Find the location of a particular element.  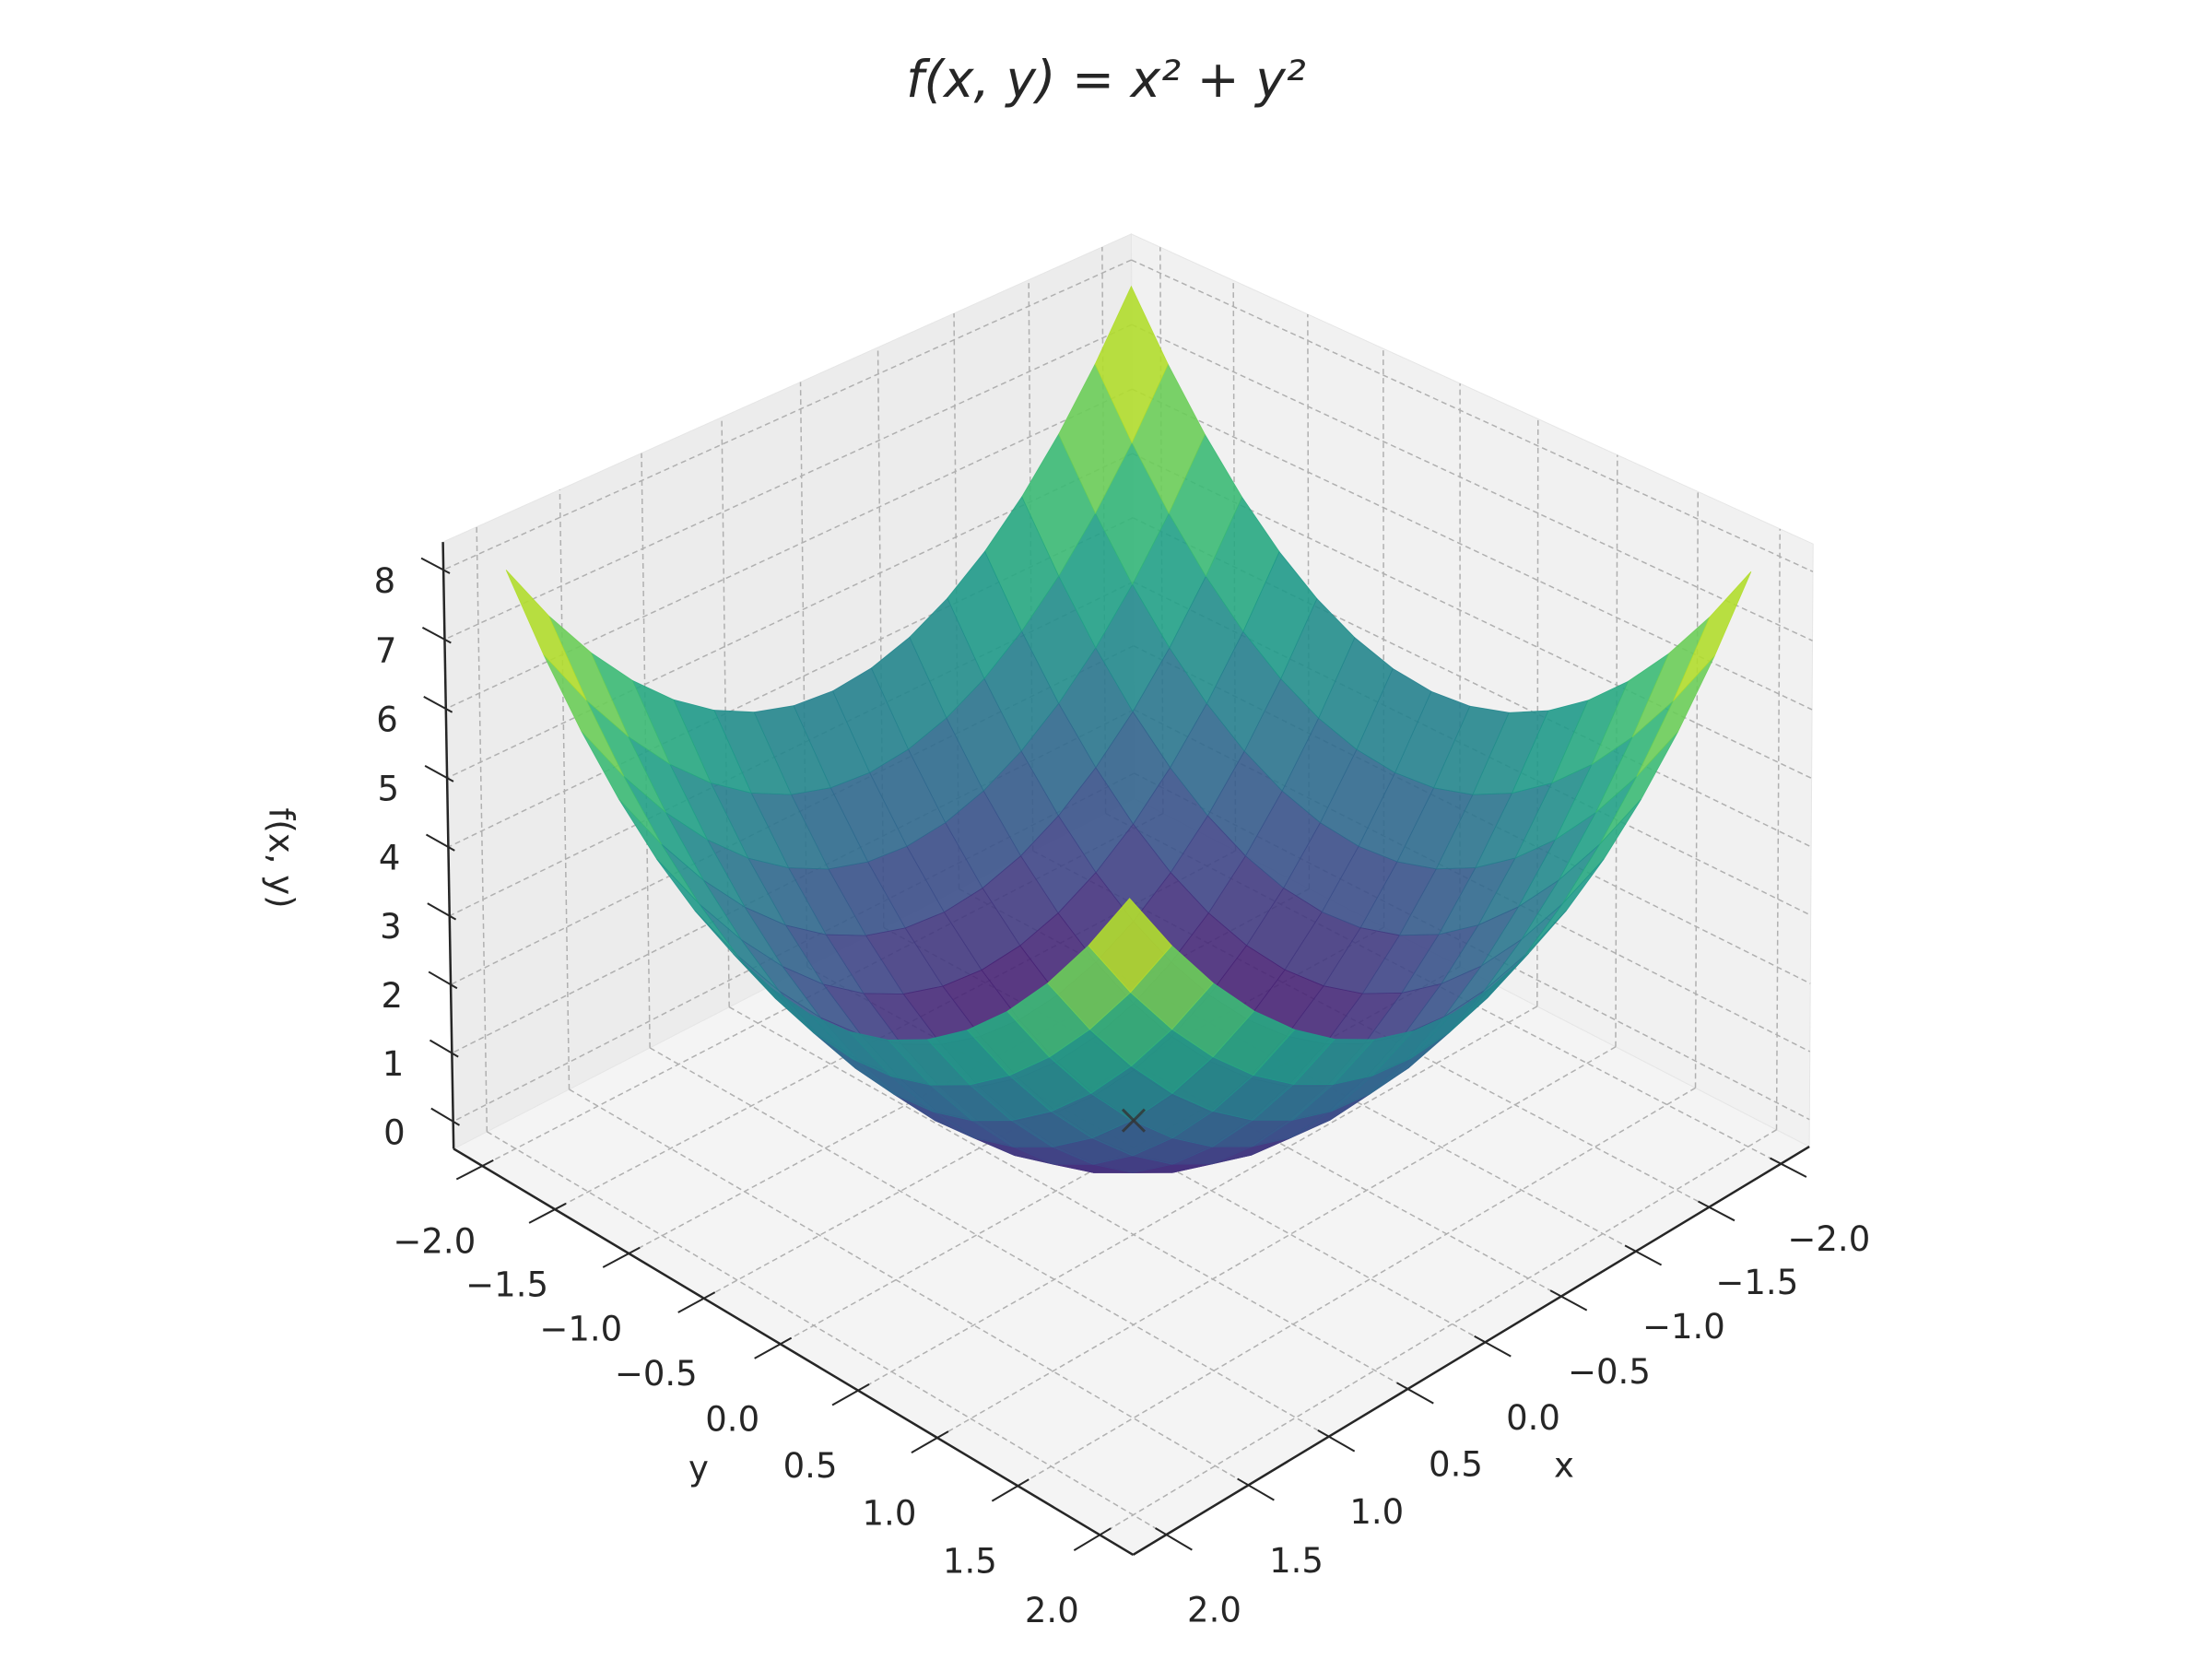

z-tick-label: 0 is located at coordinates (394, 1132).